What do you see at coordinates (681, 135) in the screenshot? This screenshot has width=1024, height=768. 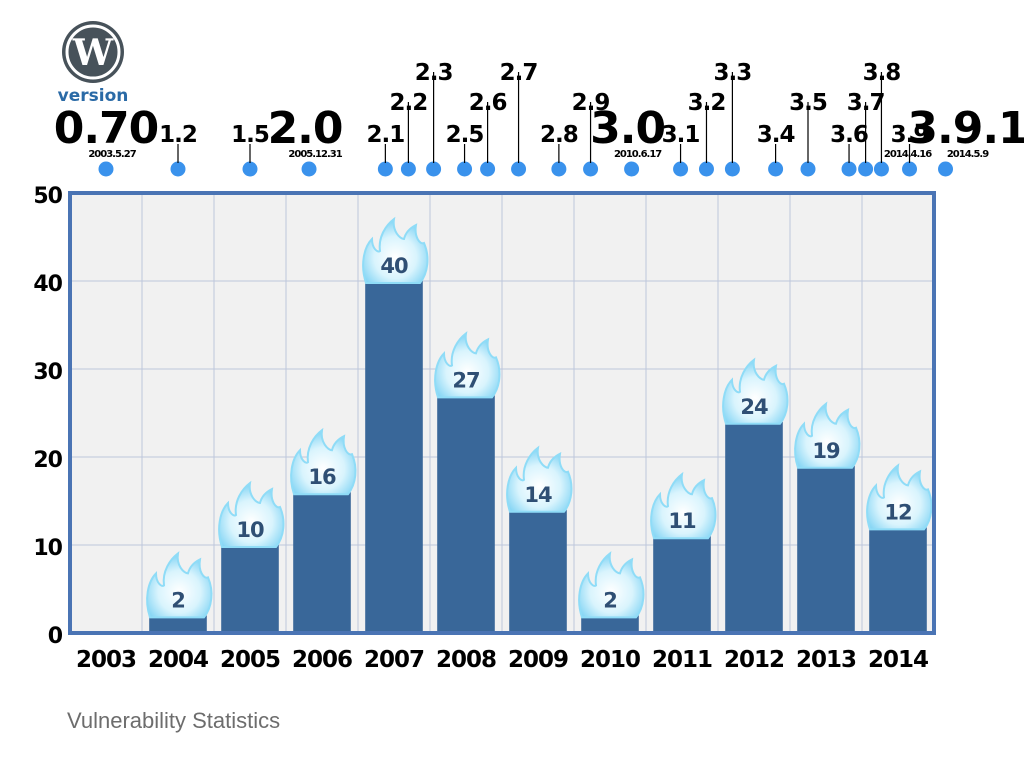 I see `version-label: 3.1` at bounding box center [681, 135].